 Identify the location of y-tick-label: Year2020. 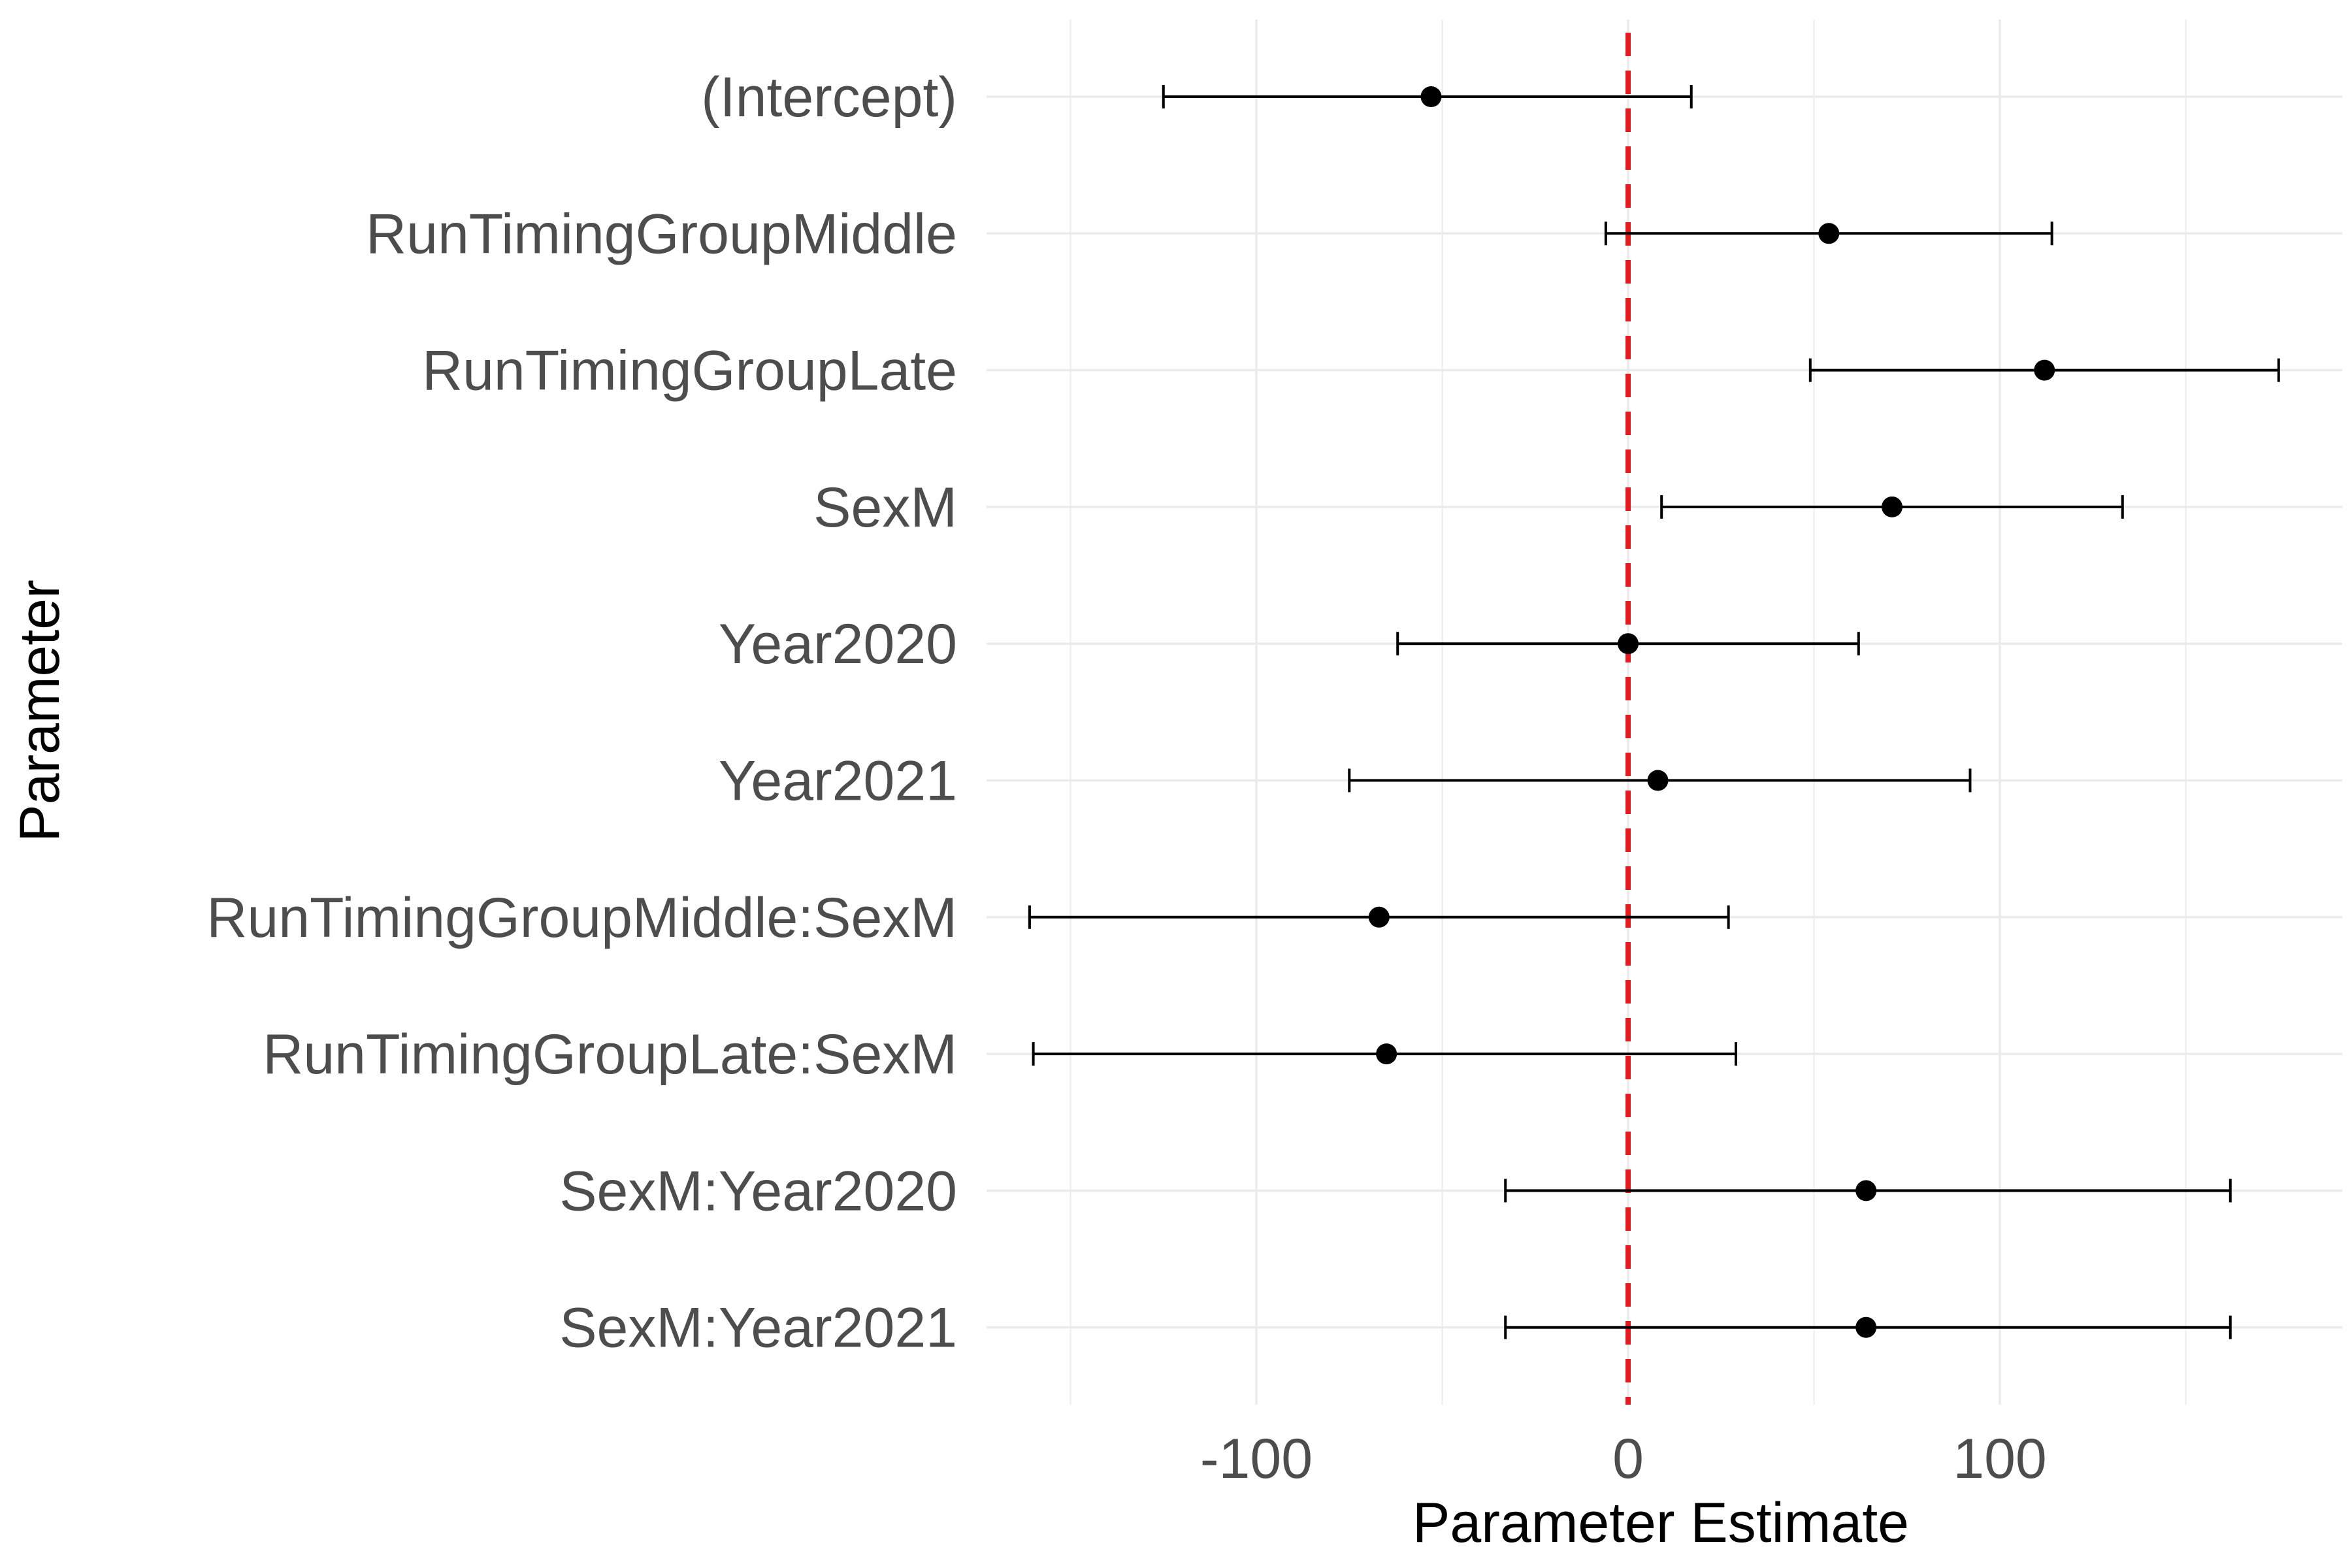
(838, 644).